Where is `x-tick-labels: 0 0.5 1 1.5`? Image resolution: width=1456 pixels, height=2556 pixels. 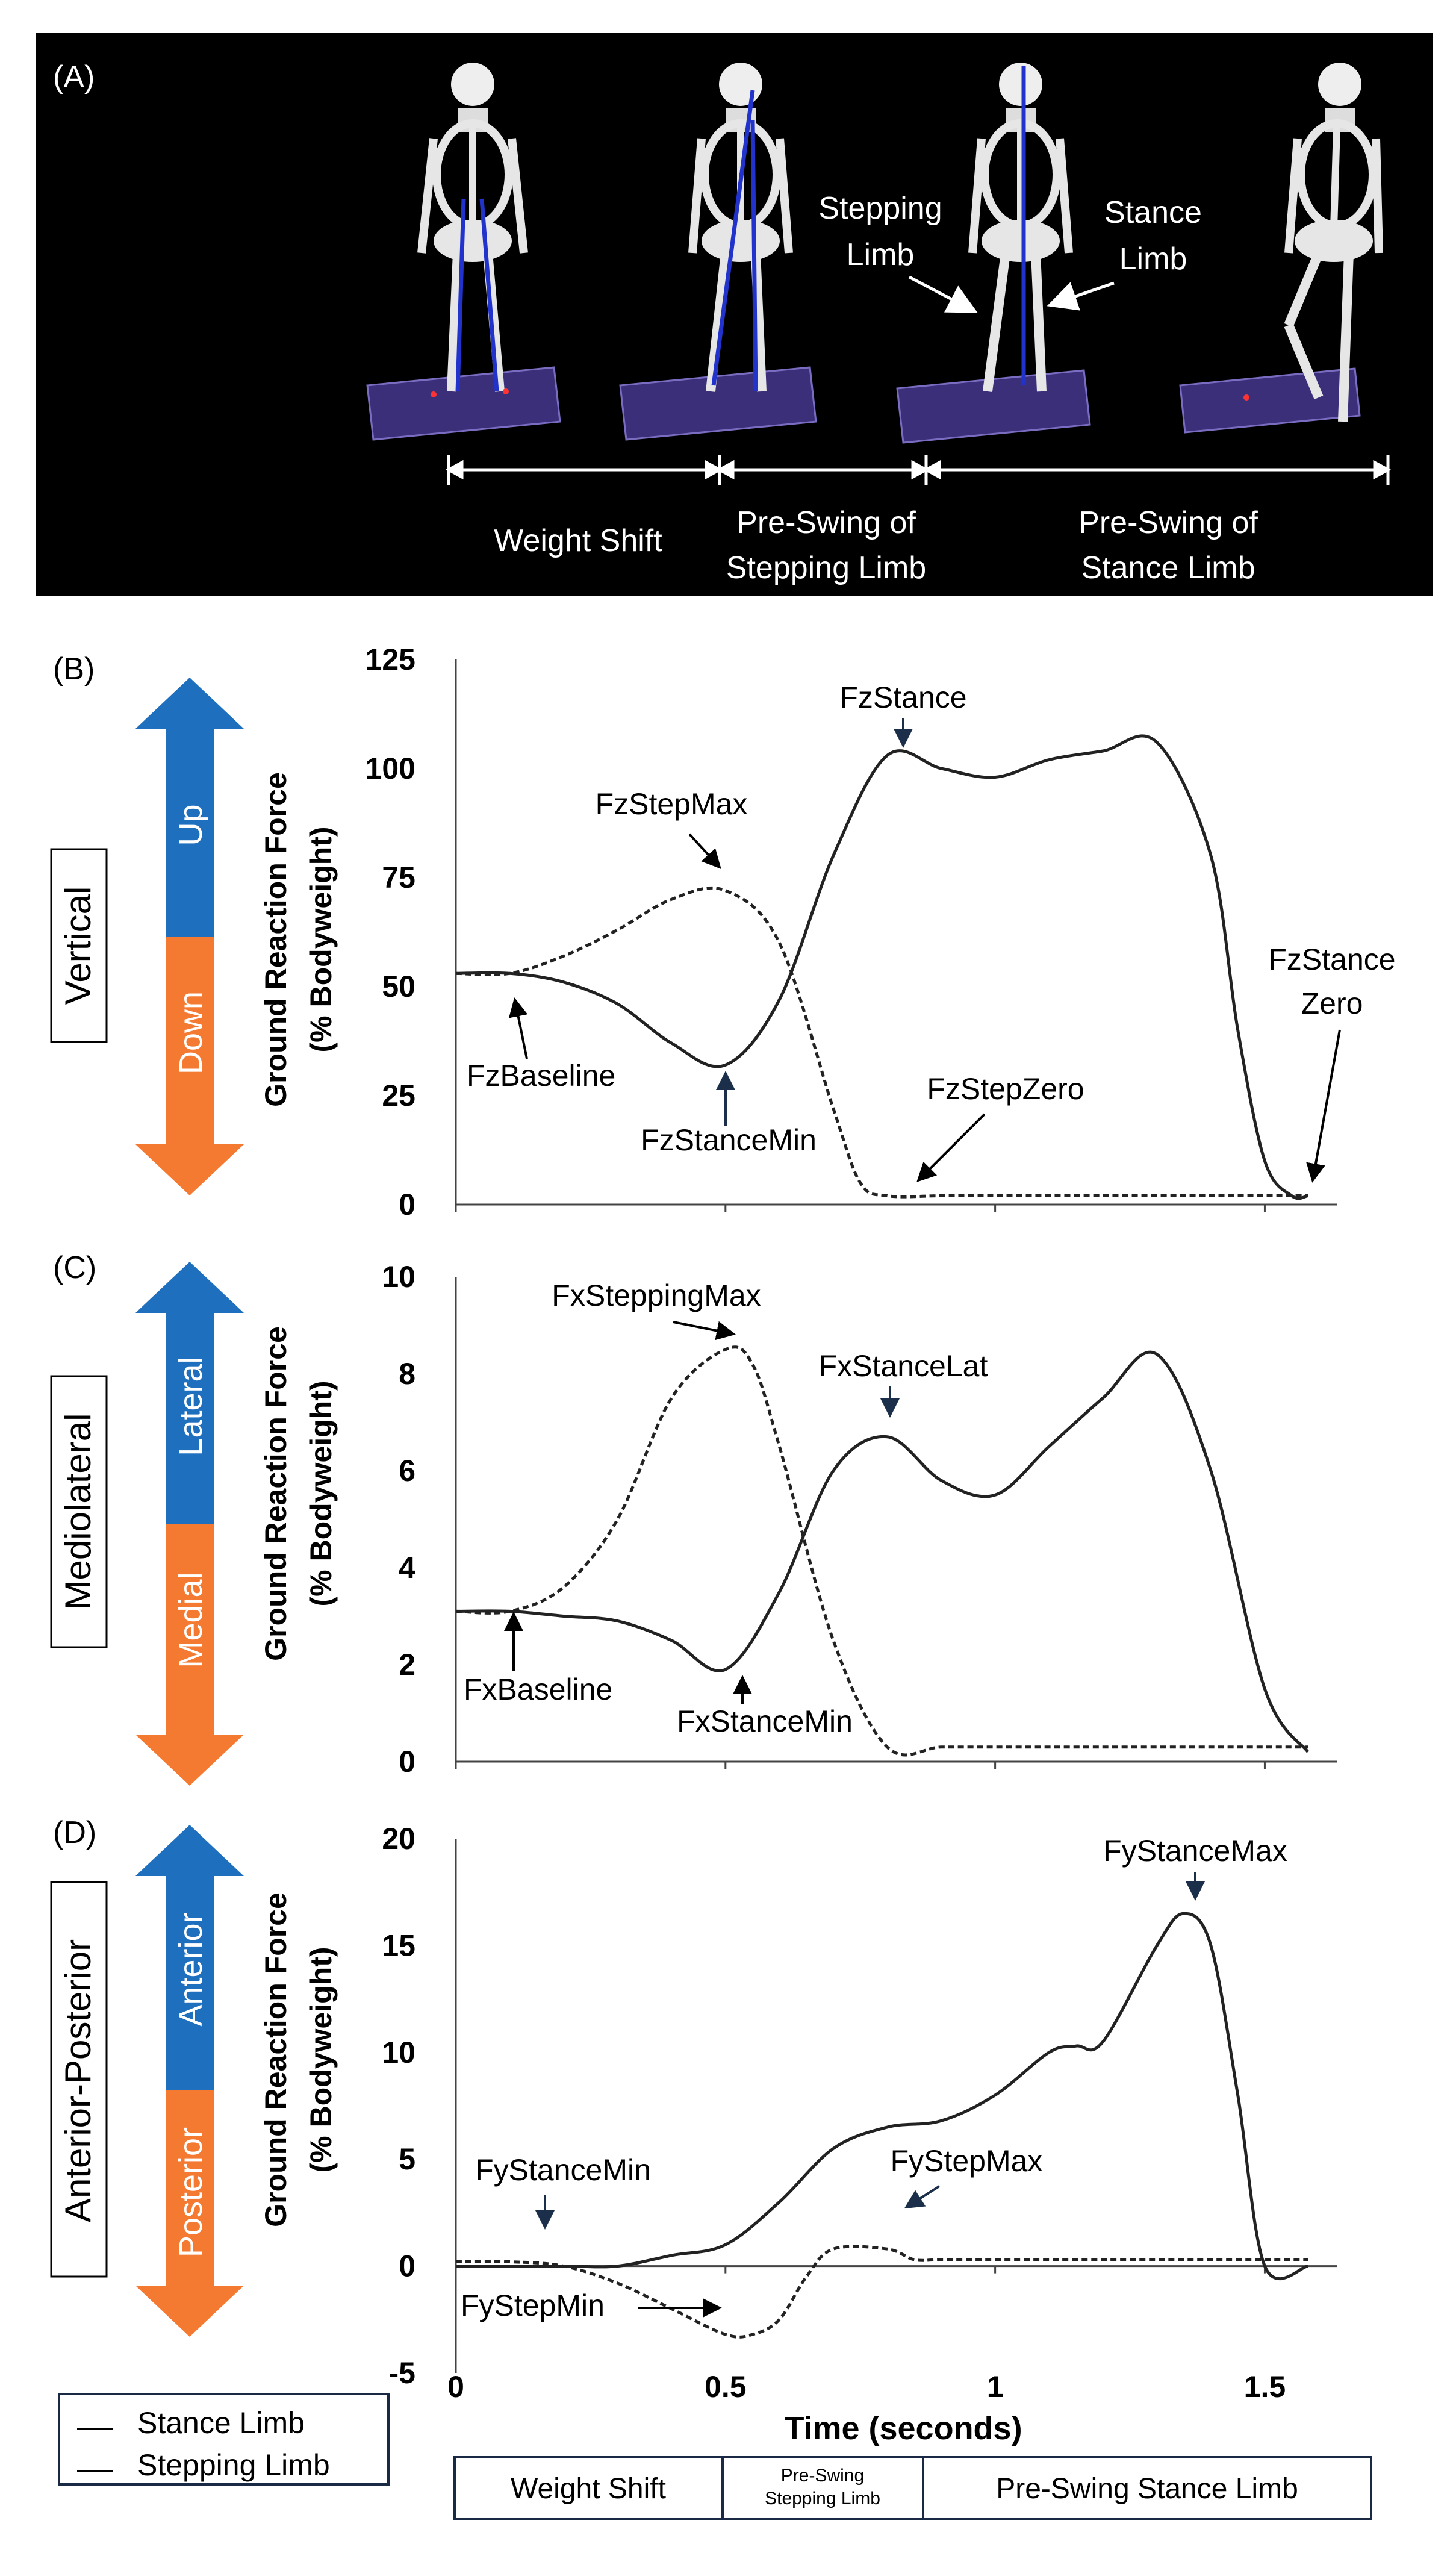 x-tick-labels: 0 0.5 1 1.5 is located at coordinates (867, 2387).